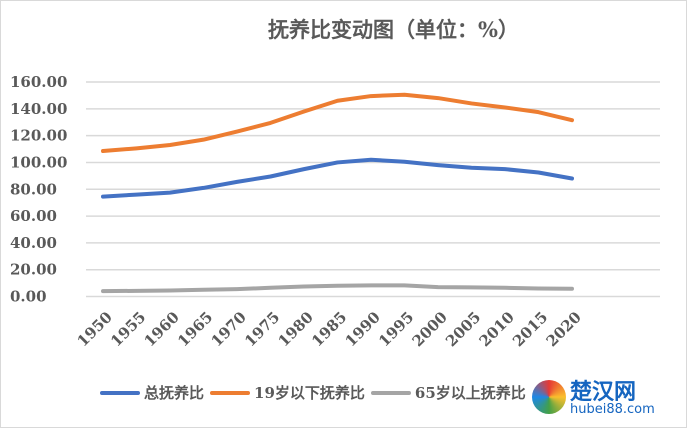 The image size is (687, 428). I want to click on watermark-url: hubei88.com, so click(612, 409).